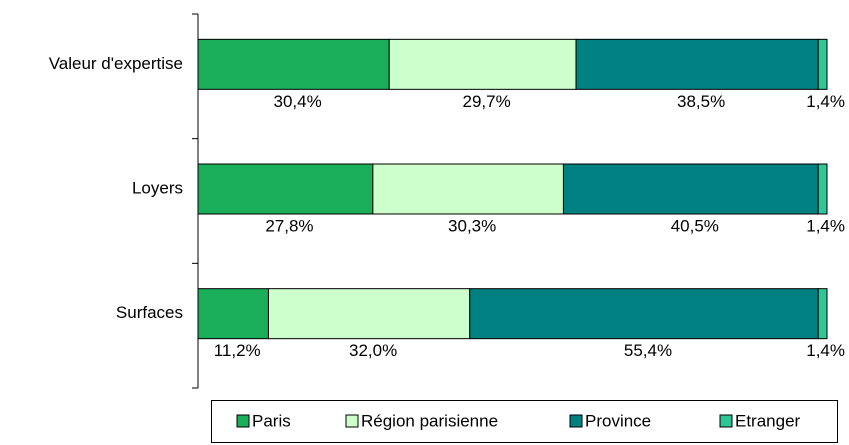 Image resolution: width=849 pixels, height=445 pixels. Describe the element at coordinates (695, 225) in the screenshot. I see `value-label: 40,5%` at that location.